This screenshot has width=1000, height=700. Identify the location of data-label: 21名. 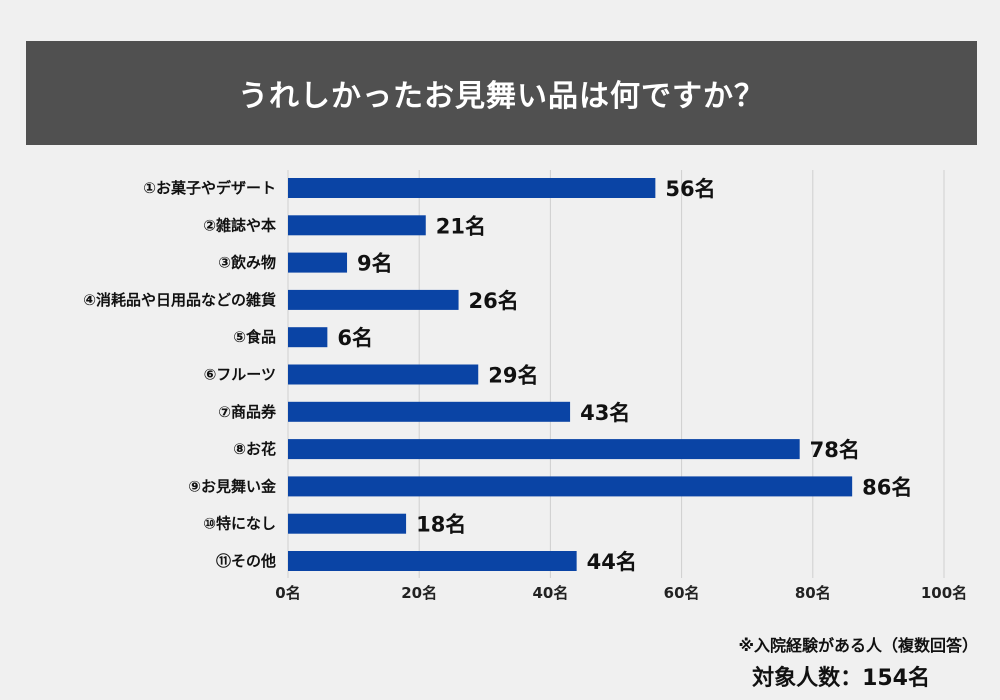
(461, 226).